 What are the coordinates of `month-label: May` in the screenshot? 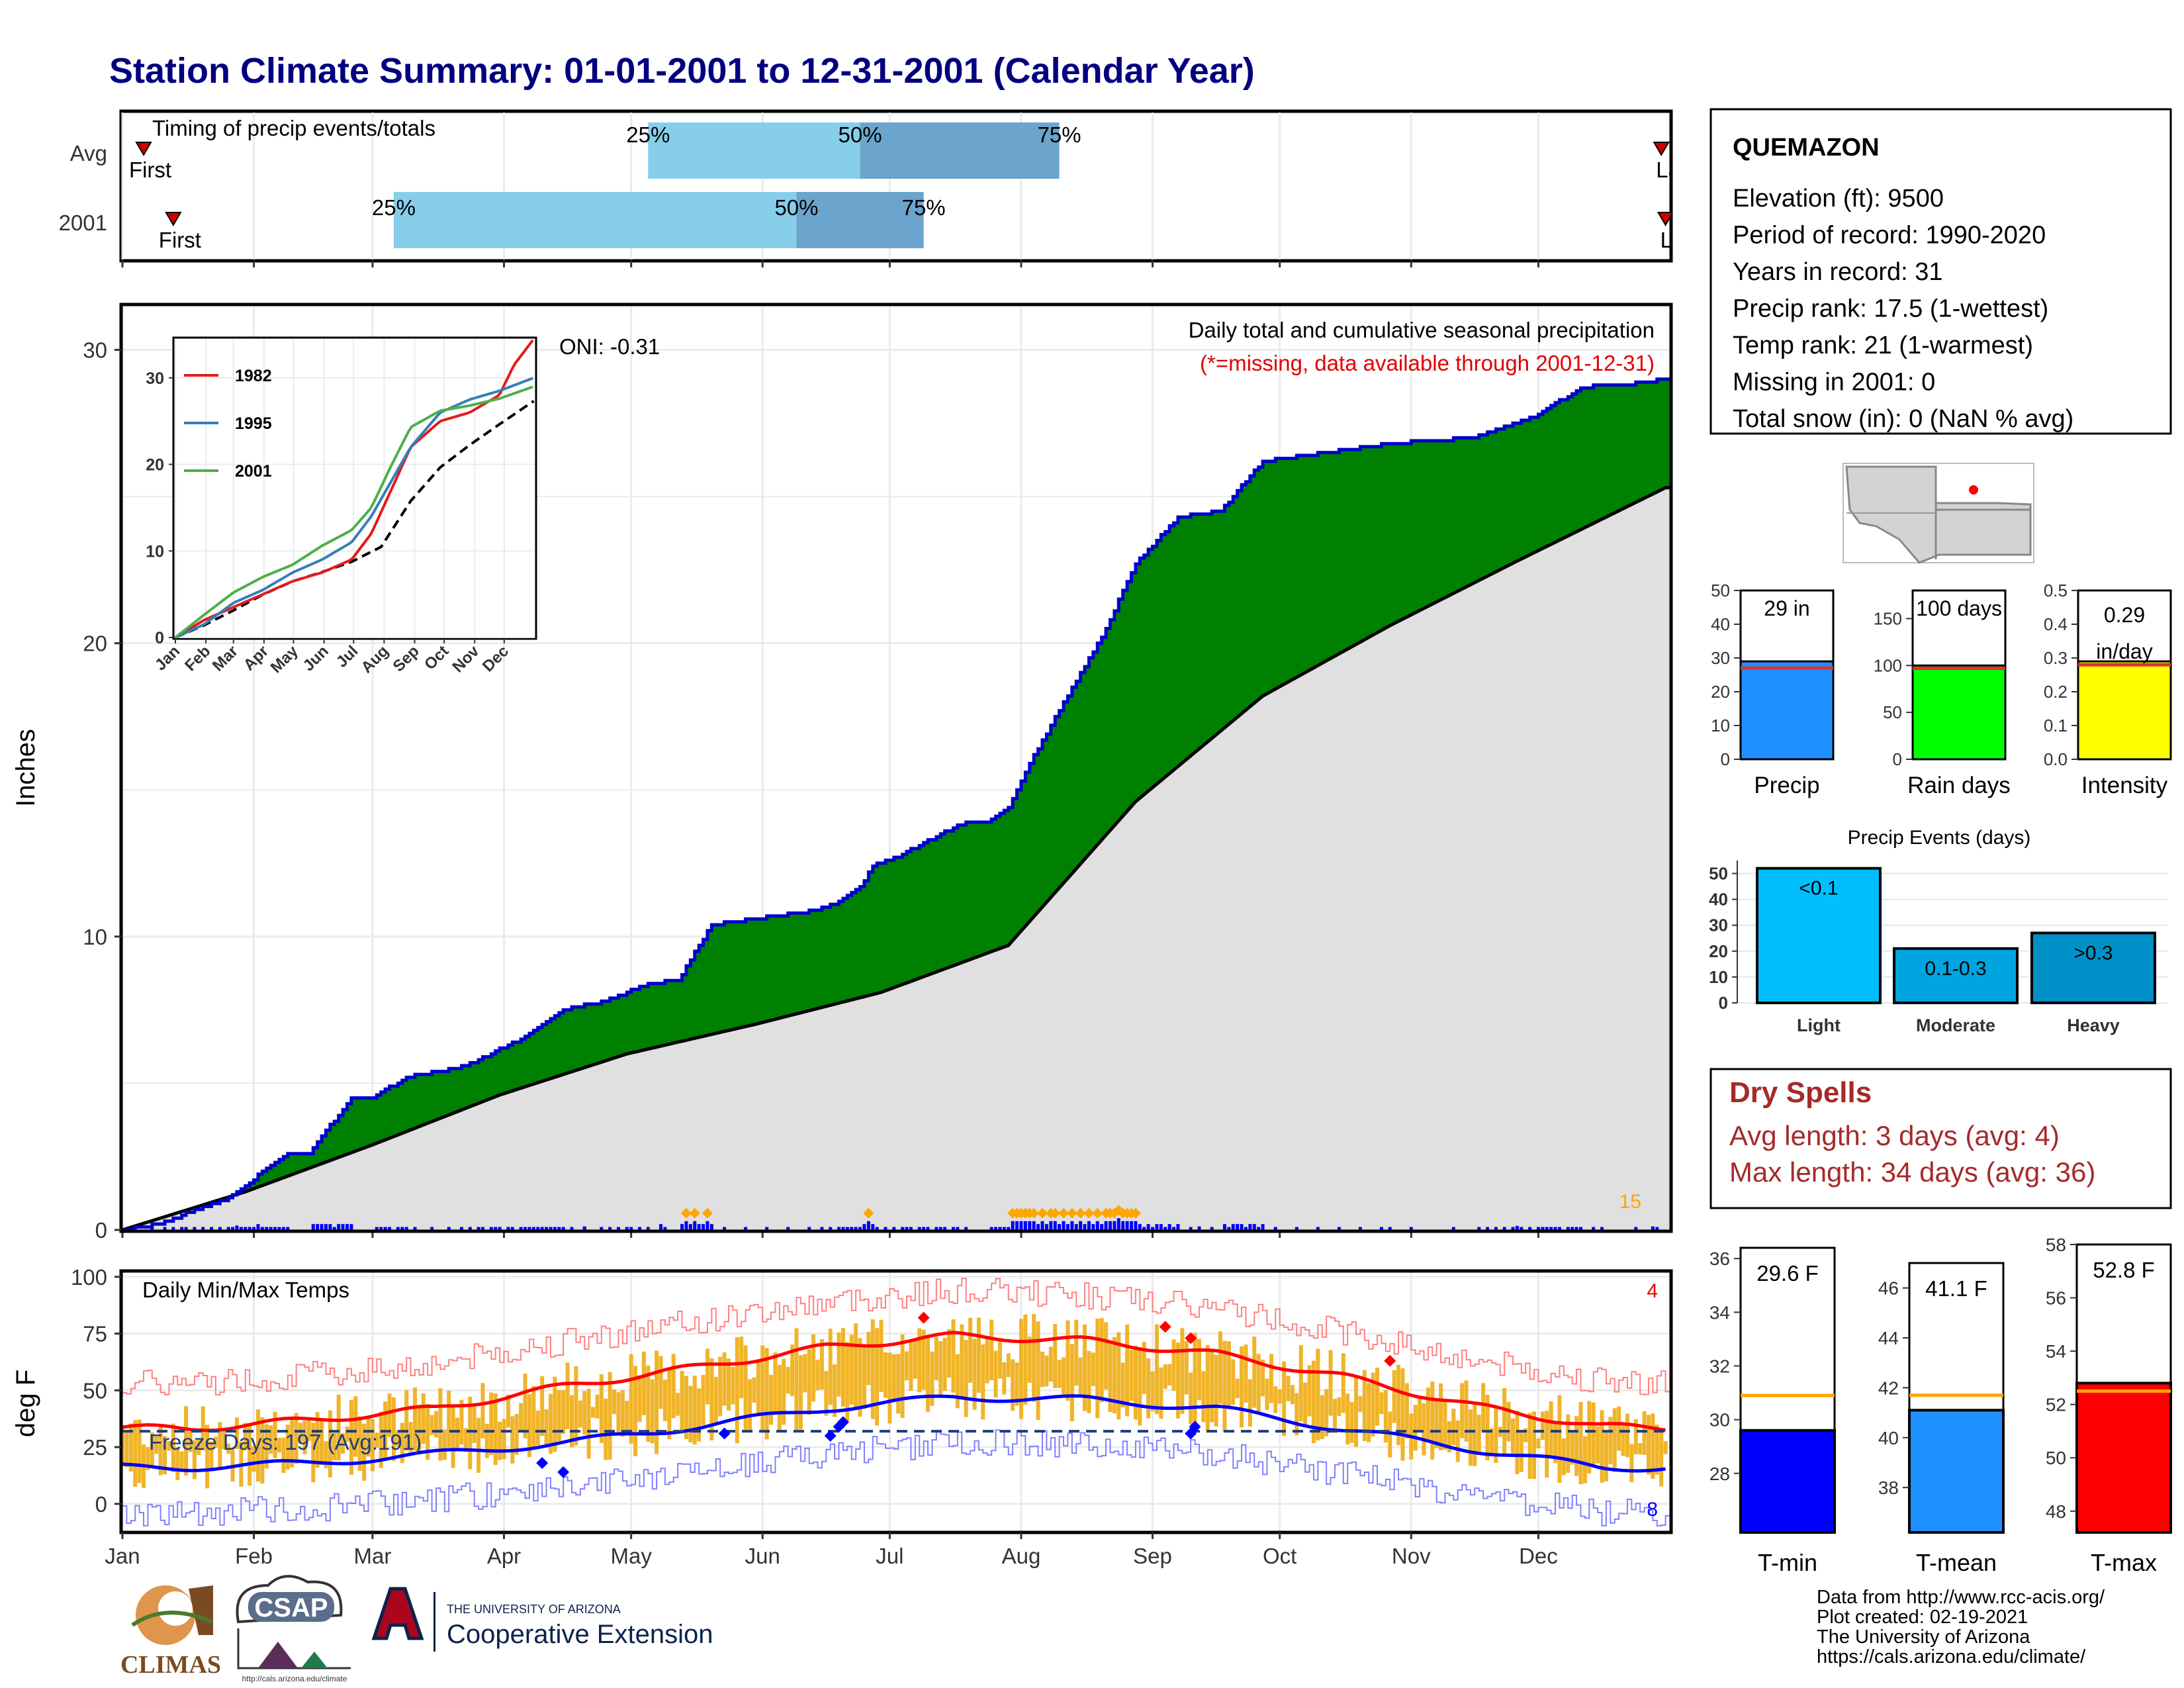 It's located at (631, 1556).